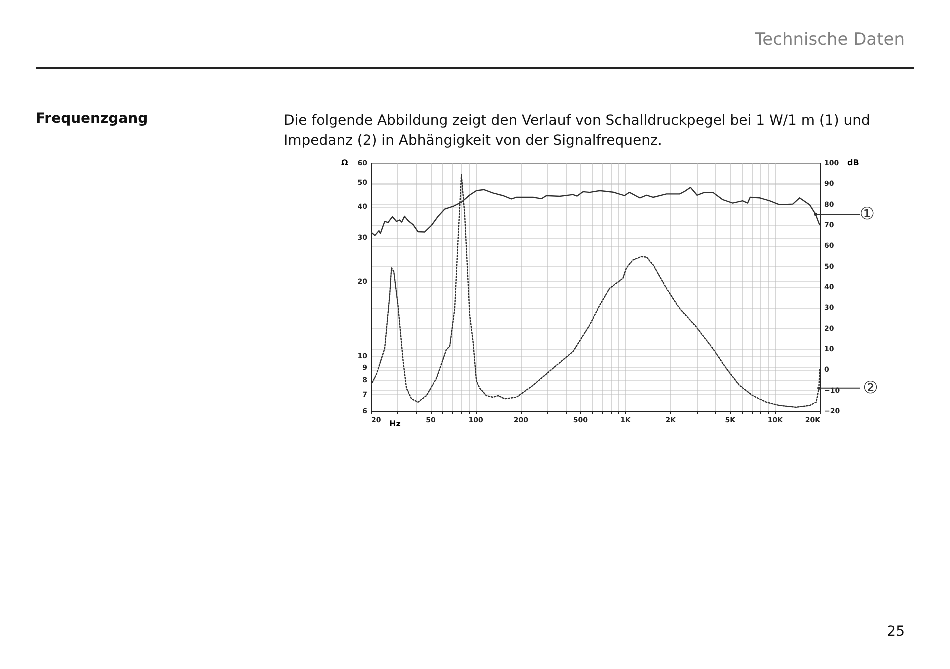  Describe the element at coordinates (830, 40) in the screenshot. I see `text: Technische Daten` at that location.